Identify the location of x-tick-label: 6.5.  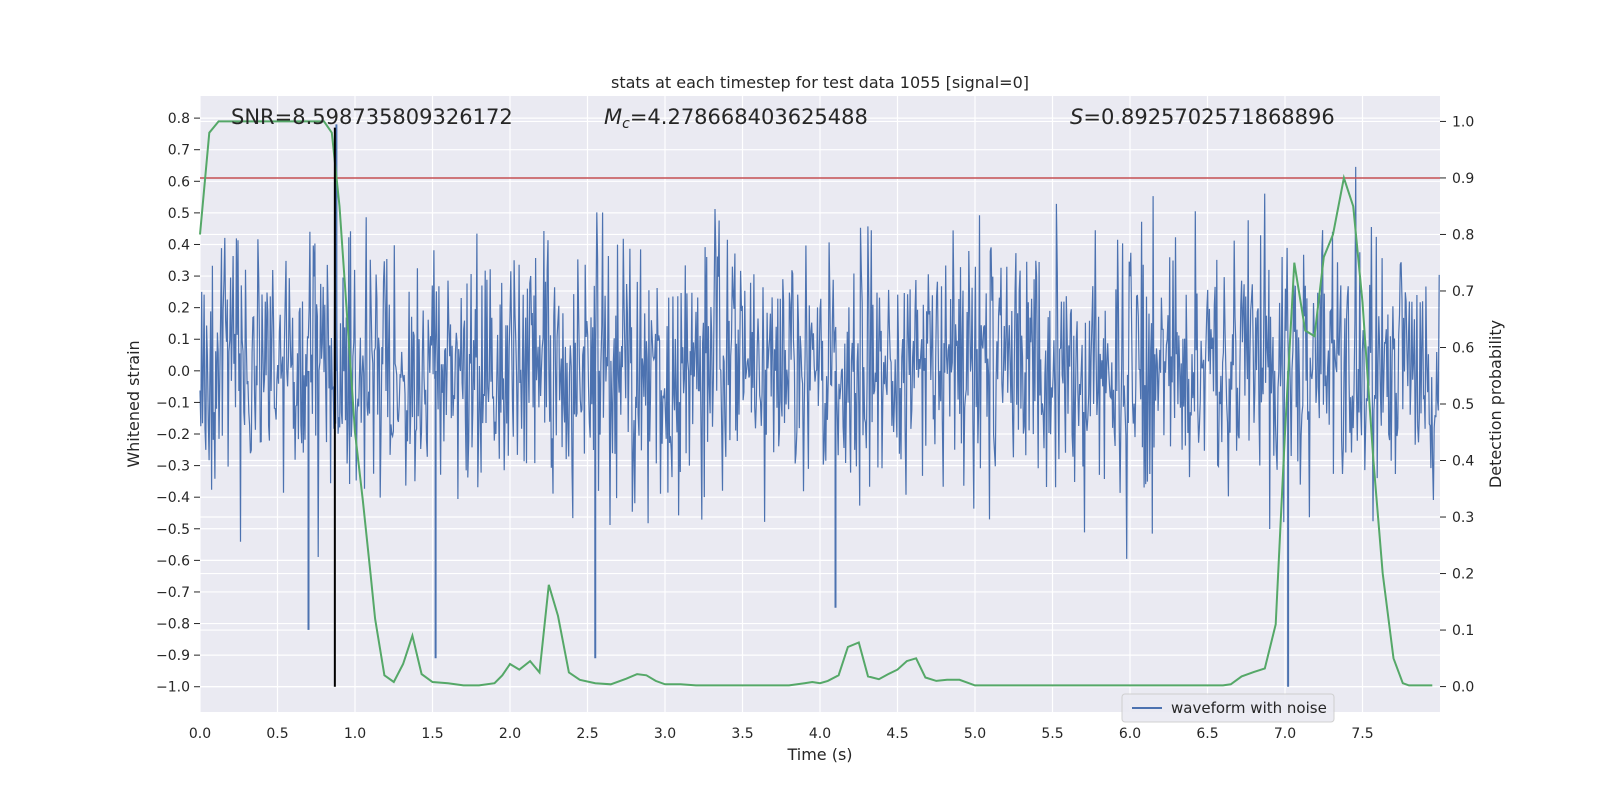
(1207, 734).